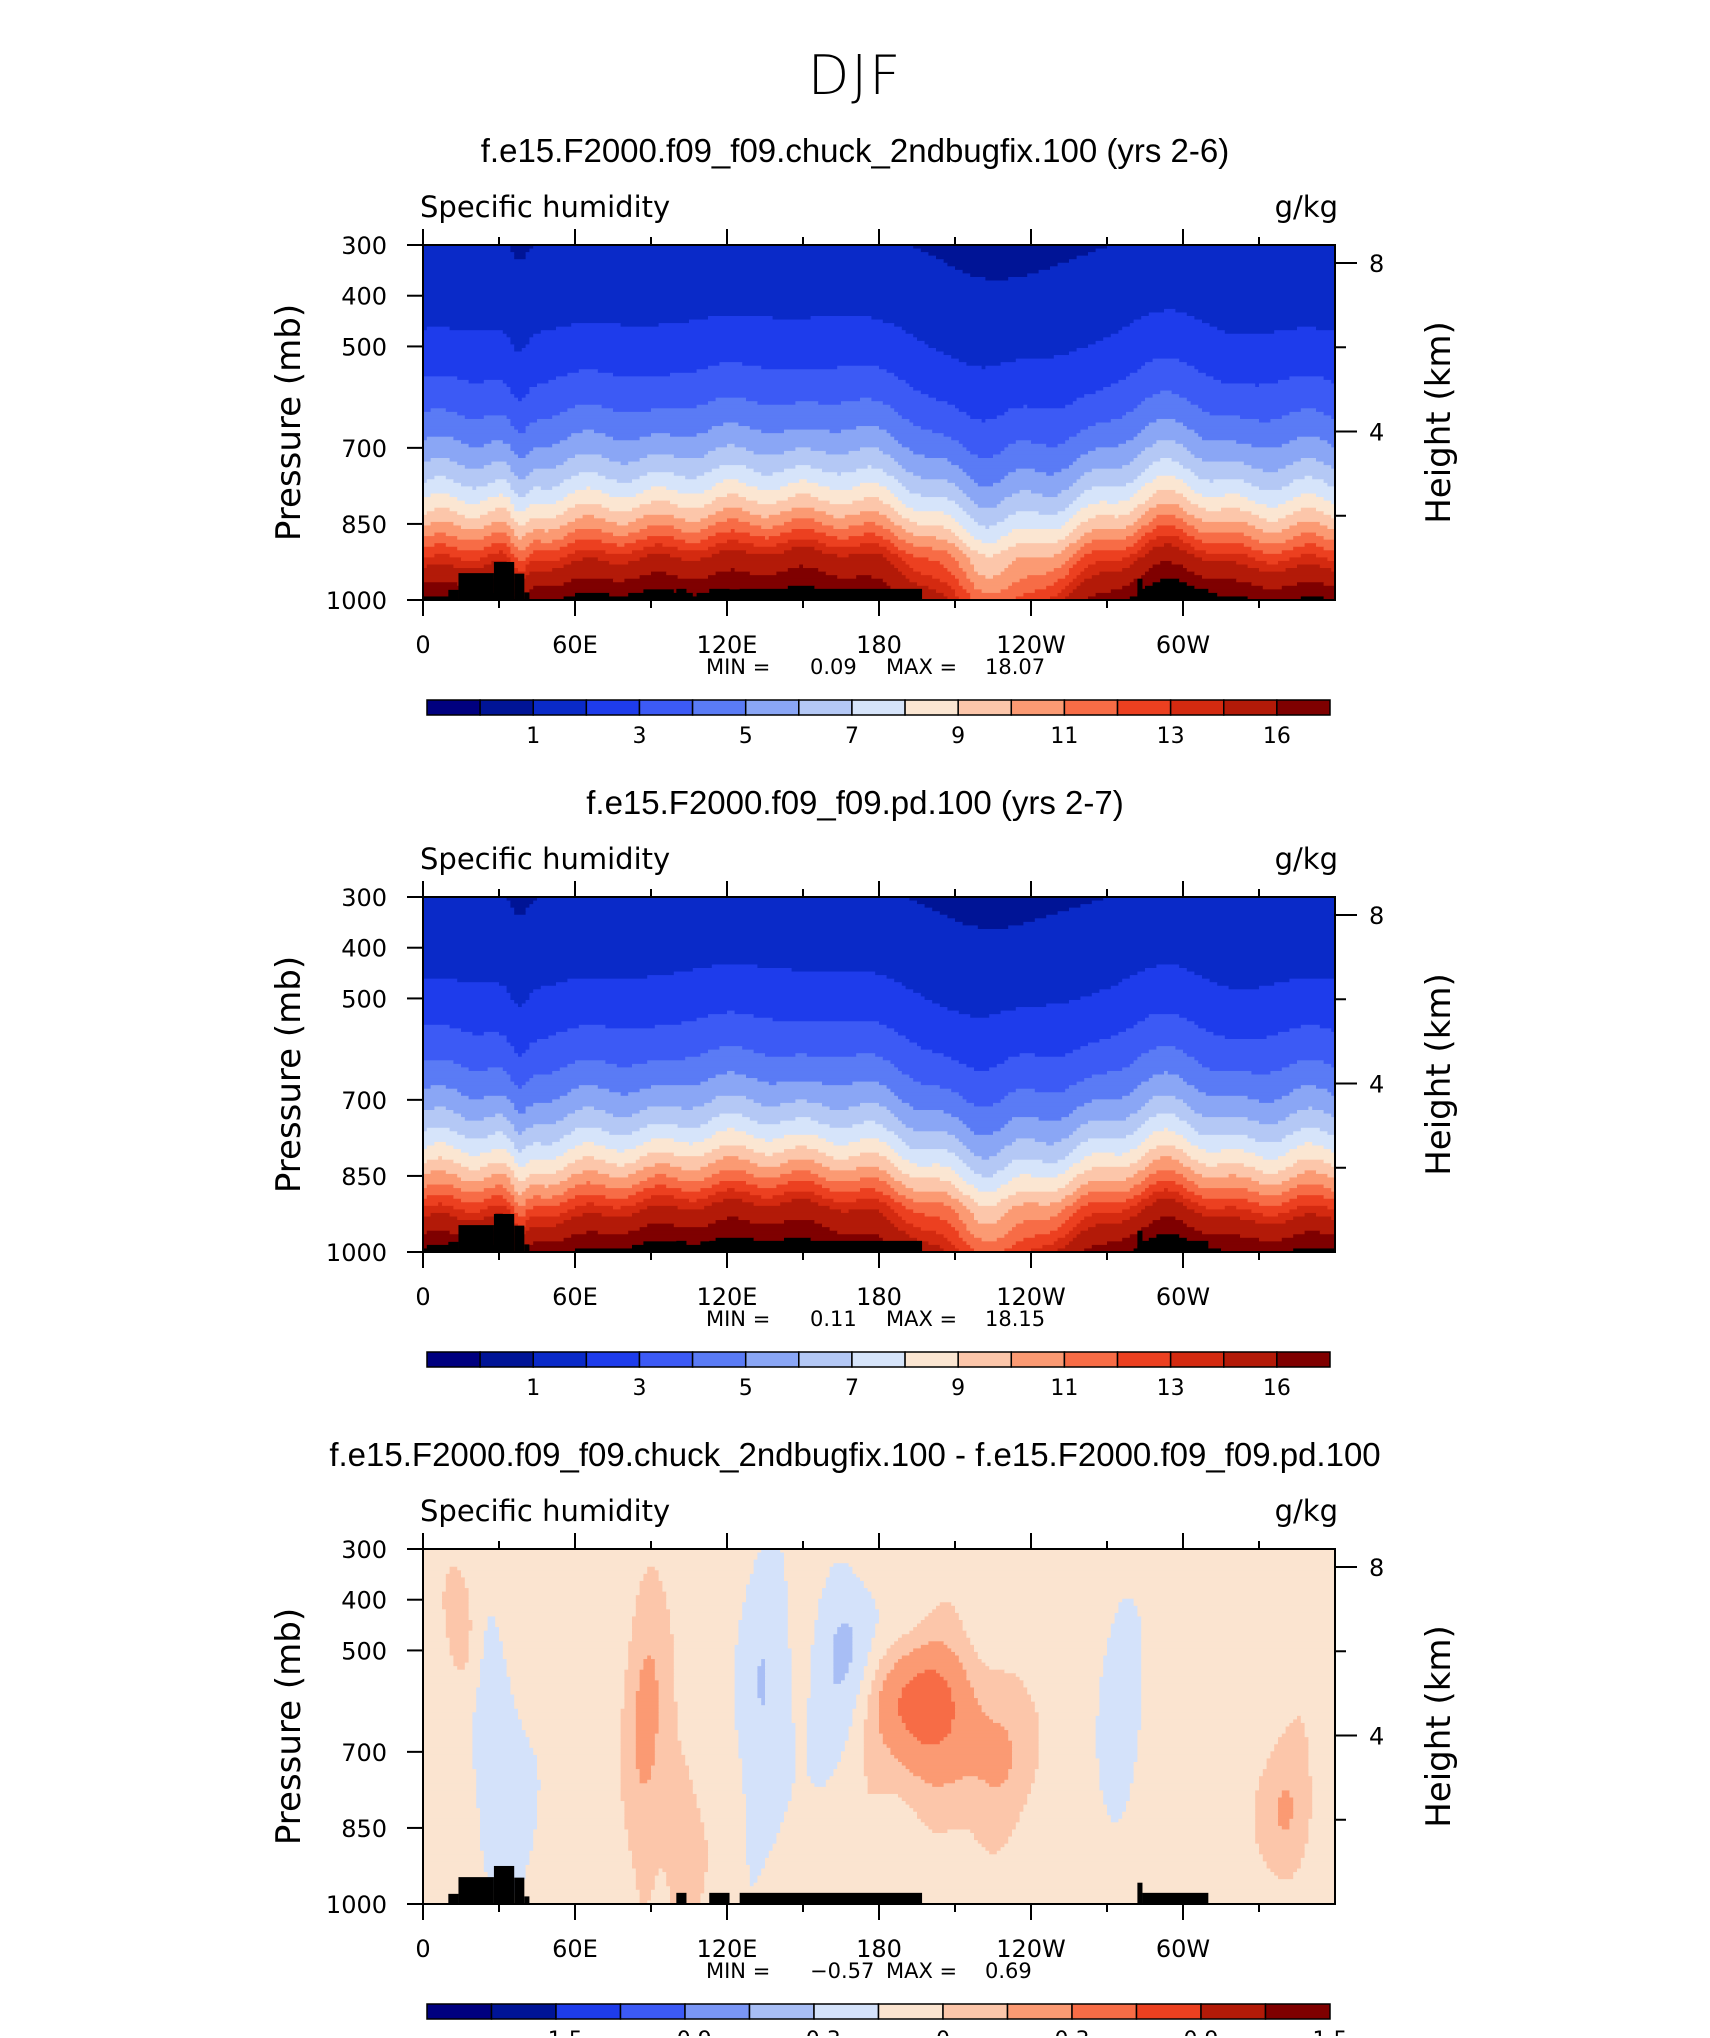 The height and width of the screenshot is (2038, 1710). Describe the element at coordinates (519, 1890) in the screenshot. I see `topography-block` at that location.